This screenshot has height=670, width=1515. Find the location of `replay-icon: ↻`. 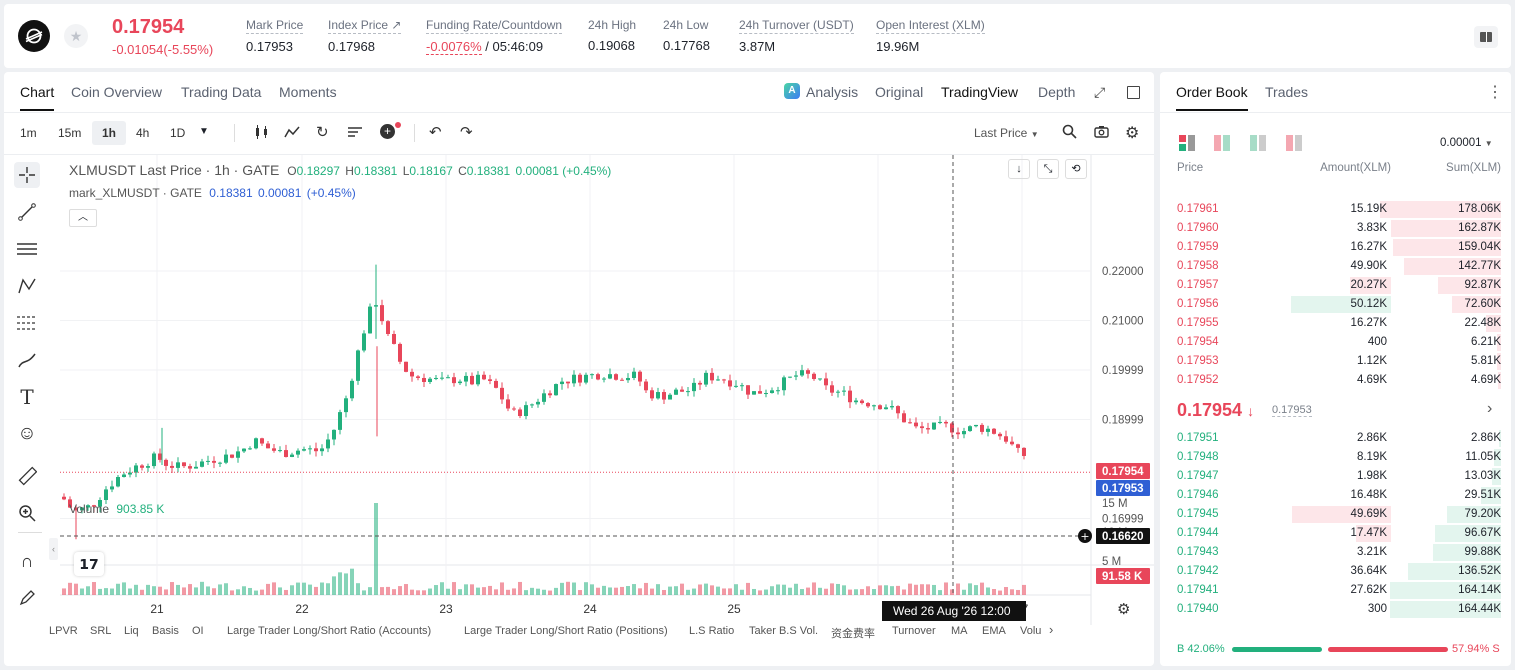

replay-icon: ↻ is located at coordinates (322, 132).